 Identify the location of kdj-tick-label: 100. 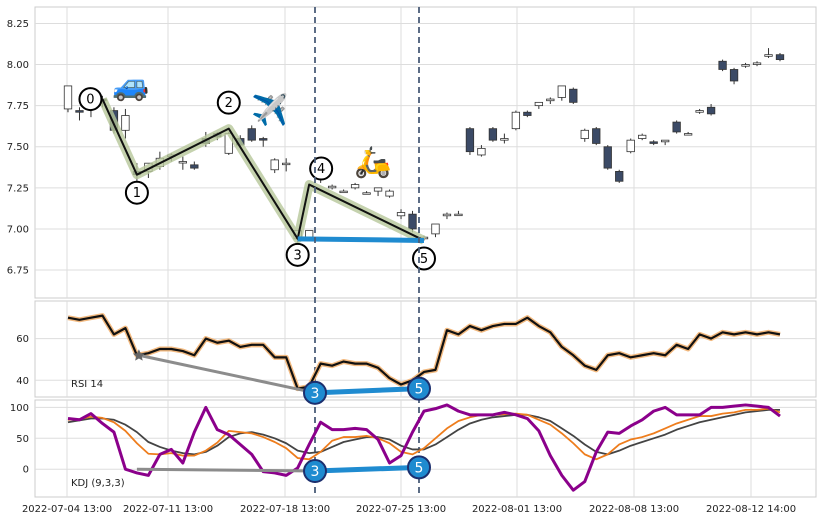
(19, 408).